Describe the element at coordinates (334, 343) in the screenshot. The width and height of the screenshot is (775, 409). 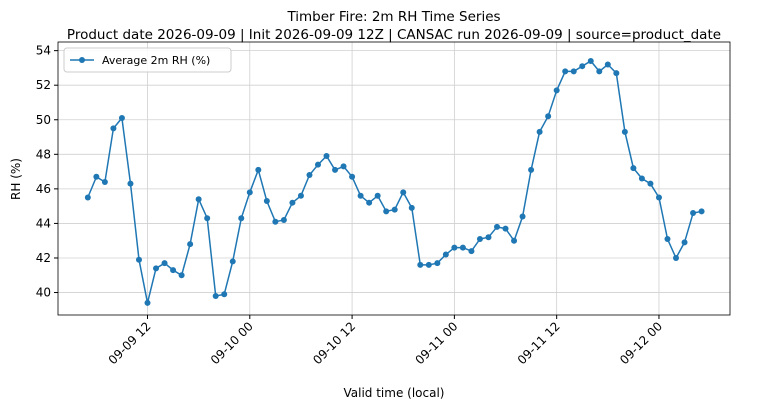
I see `x-tick-label: 09-10 12` at that location.